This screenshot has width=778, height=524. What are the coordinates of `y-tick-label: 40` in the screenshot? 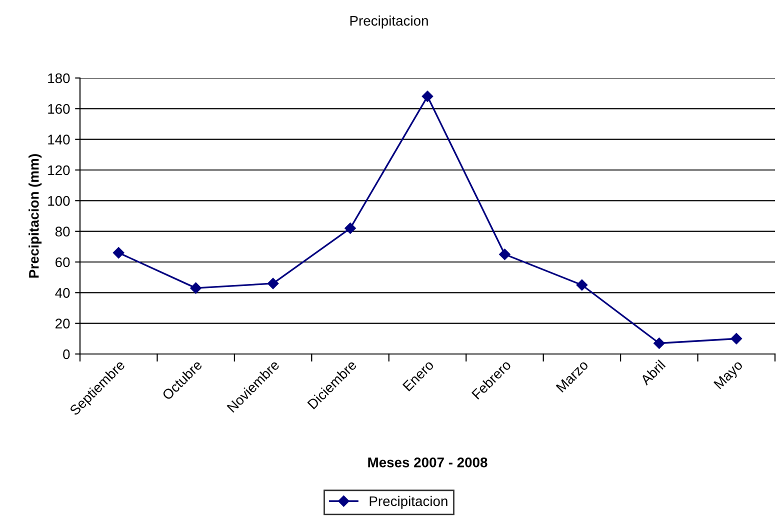 It's located at (62, 293).